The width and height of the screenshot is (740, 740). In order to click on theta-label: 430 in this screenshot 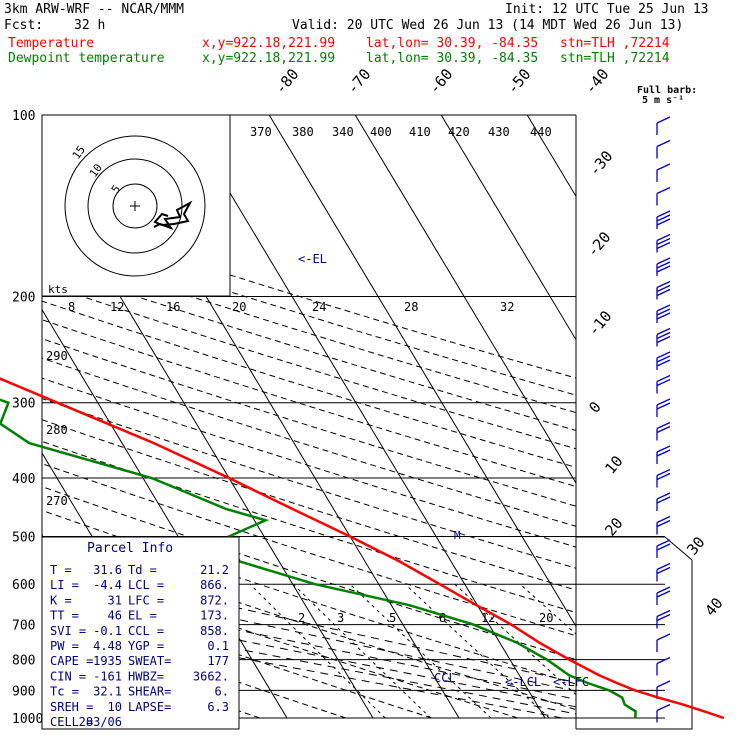, I will do `click(499, 132)`.